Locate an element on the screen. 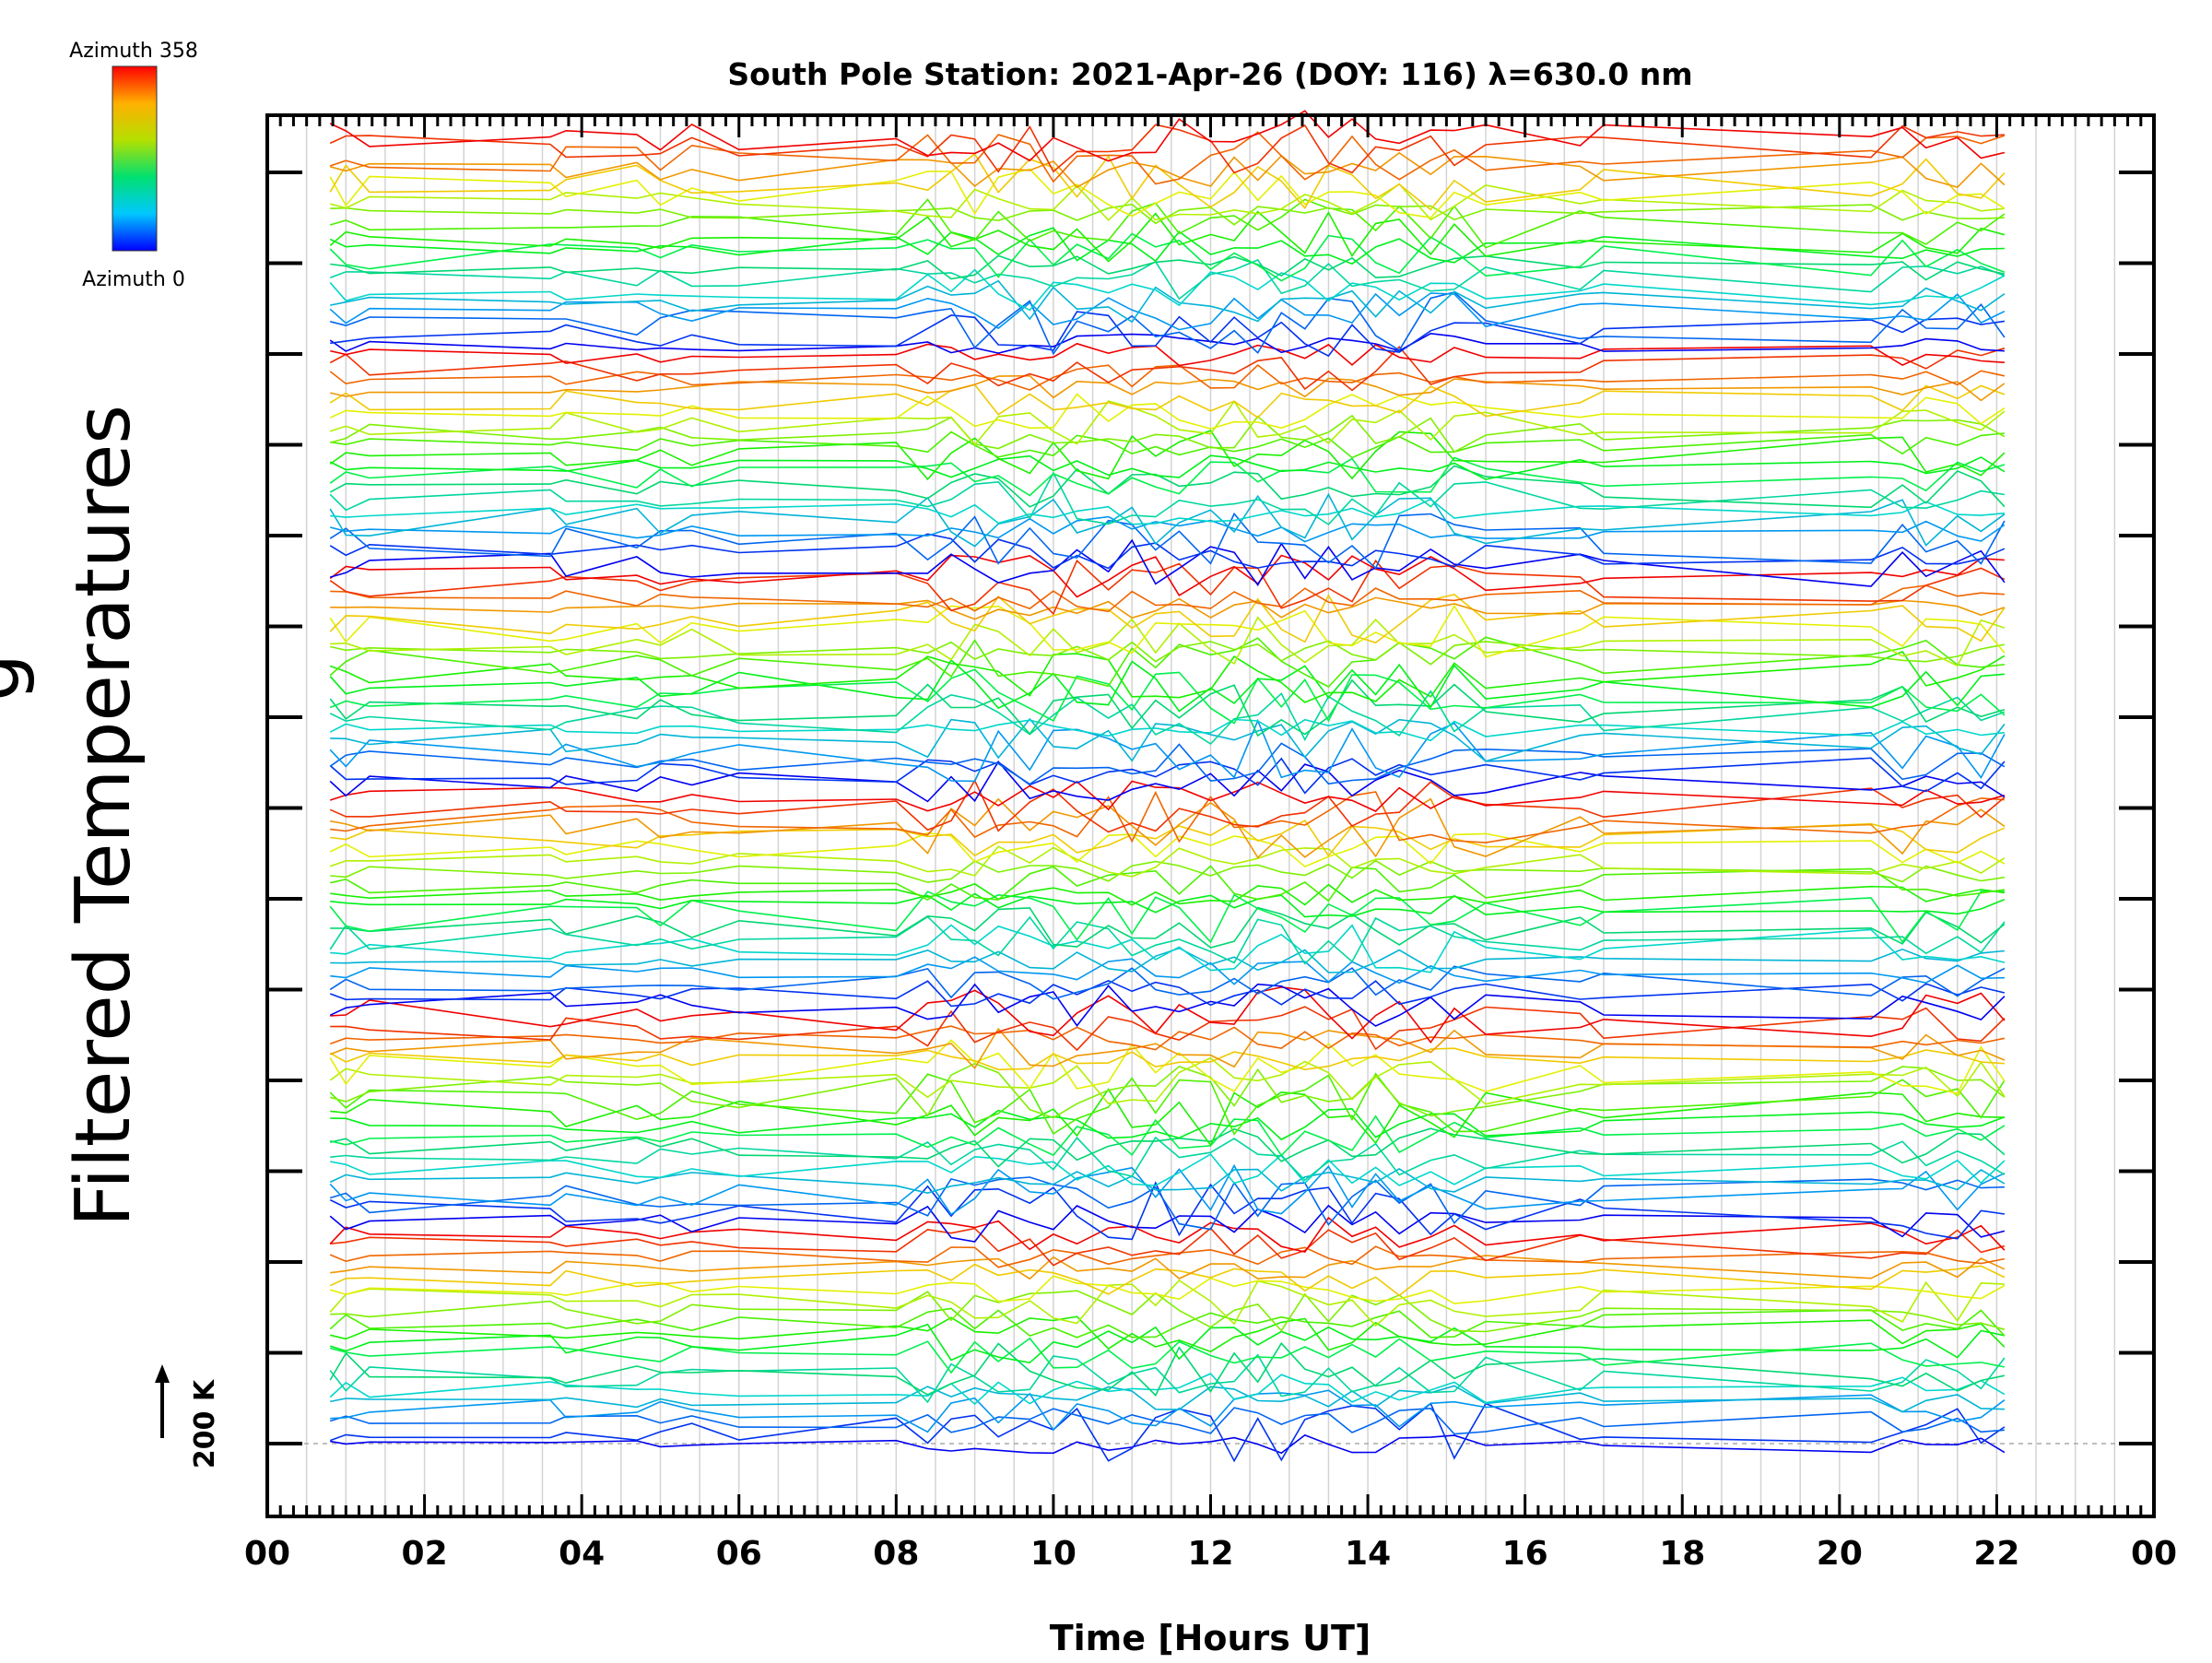 This screenshot has height=1663, width=2212. x-tick-label: 22 is located at coordinates (1996, 1554).